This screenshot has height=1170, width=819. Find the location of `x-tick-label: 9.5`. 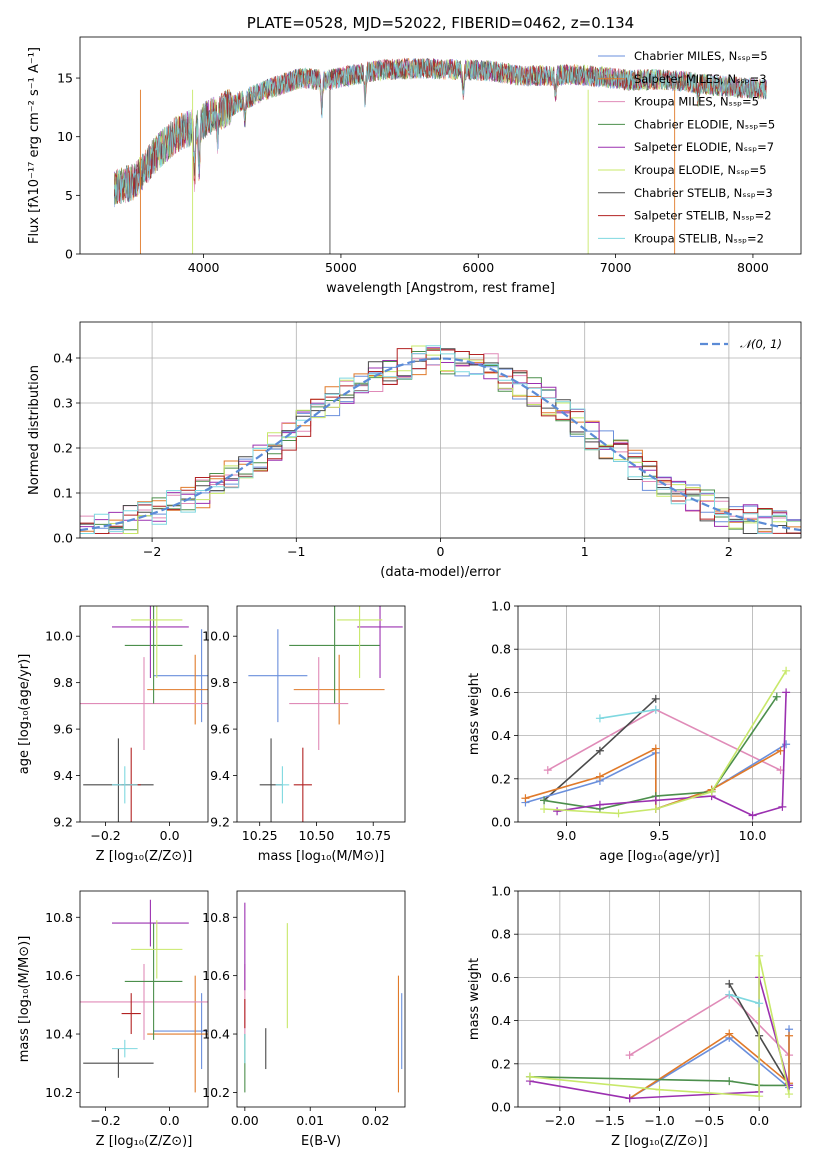

x-tick-label: 9.5 is located at coordinates (660, 835).